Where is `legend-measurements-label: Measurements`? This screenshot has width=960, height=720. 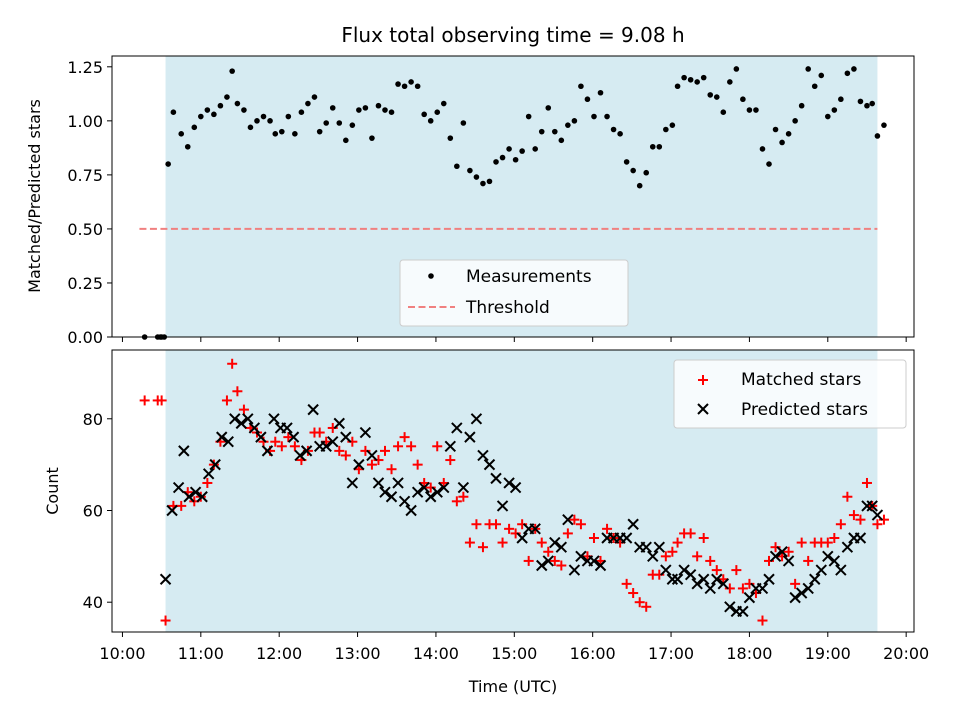 legend-measurements-label: Measurements is located at coordinates (529, 277).